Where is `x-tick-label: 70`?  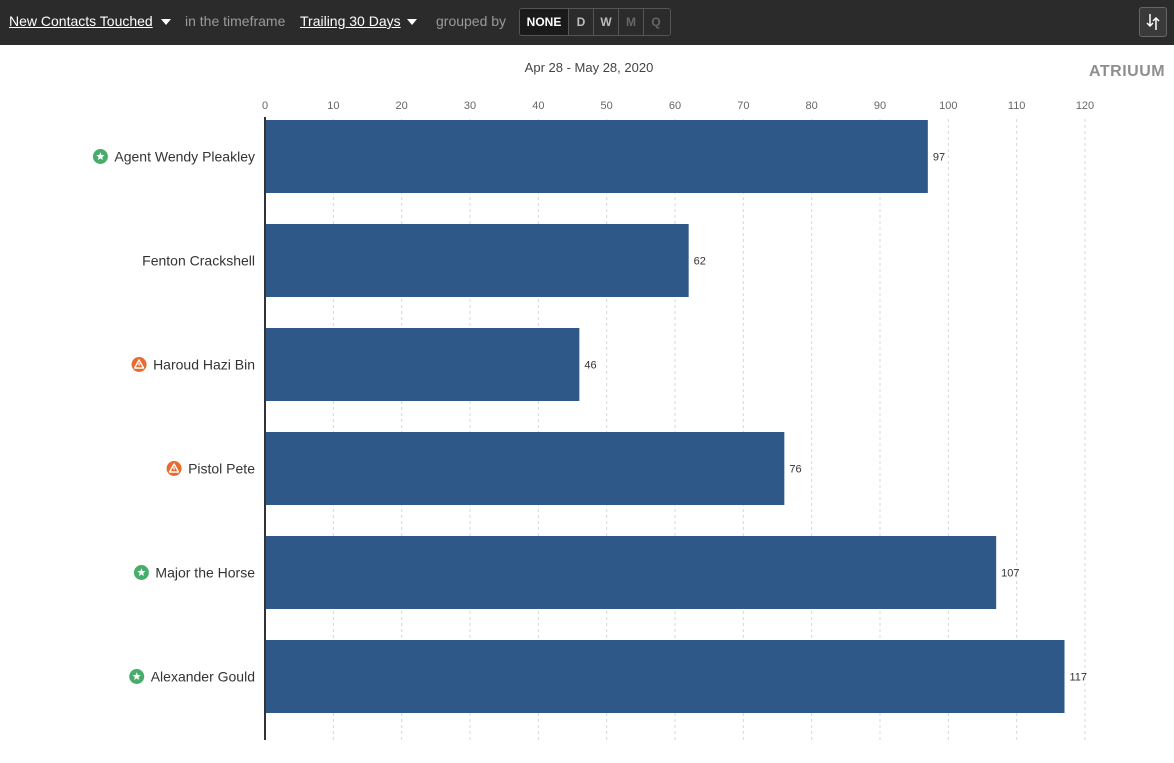 x-tick-label: 70 is located at coordinates (743, 106).